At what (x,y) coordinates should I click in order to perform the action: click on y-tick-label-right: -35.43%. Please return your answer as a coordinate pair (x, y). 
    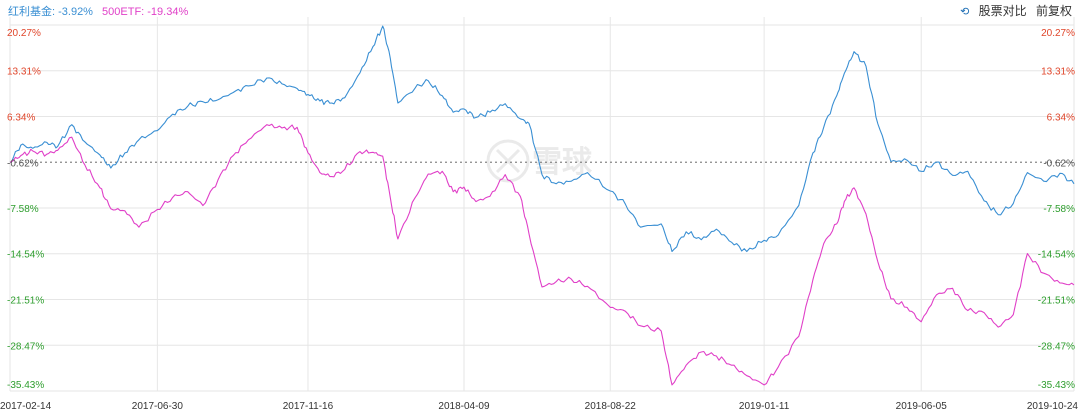
    Looking at the image, I should click on (1056, 385).